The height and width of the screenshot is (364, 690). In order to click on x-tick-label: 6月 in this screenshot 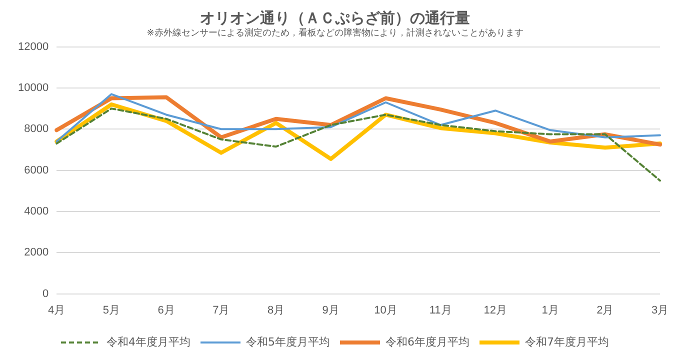, I will do `click(166, 310)`.